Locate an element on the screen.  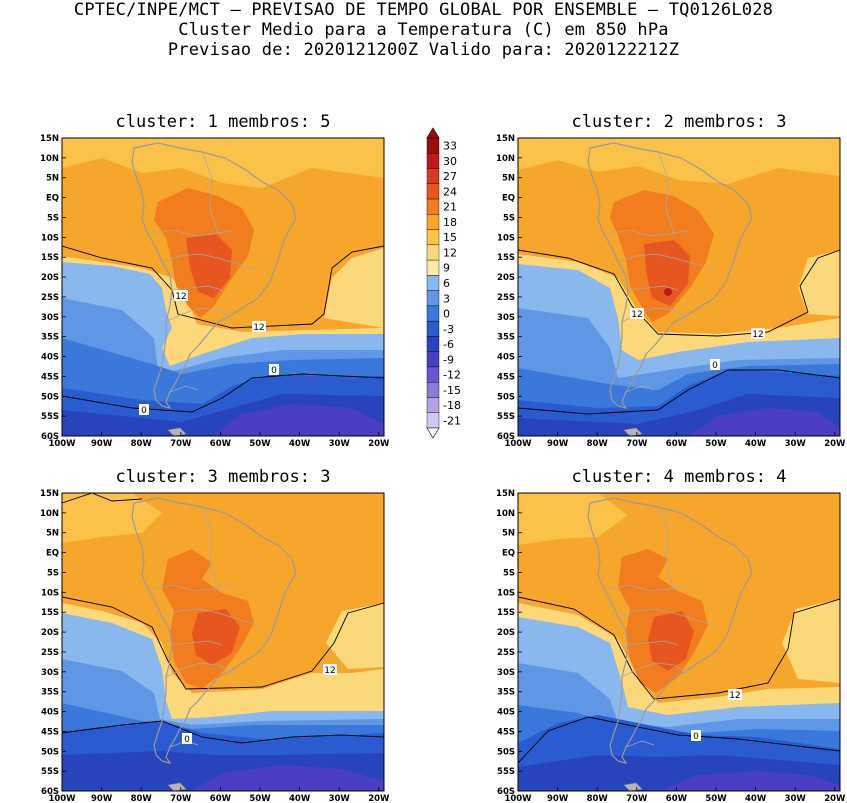
panel-title-cluster-4: cluster: 4 membros: 4 is located at coordinates (679, 477).